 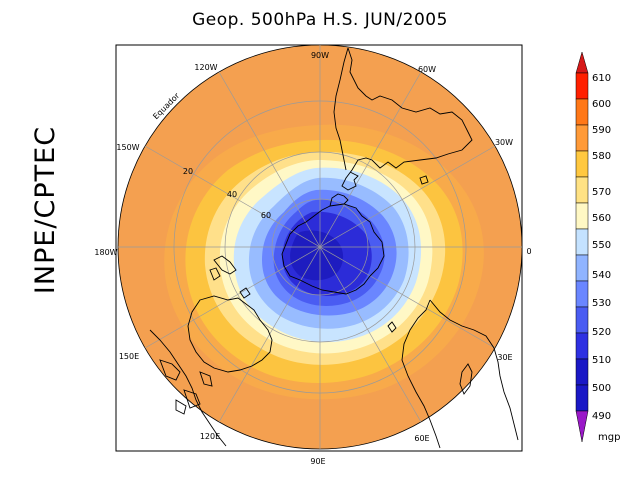 What do you see at coordinates (601, 332) in the screenshot?
I see `colorbar-label-520: 520` at bounding box center [601, 332].